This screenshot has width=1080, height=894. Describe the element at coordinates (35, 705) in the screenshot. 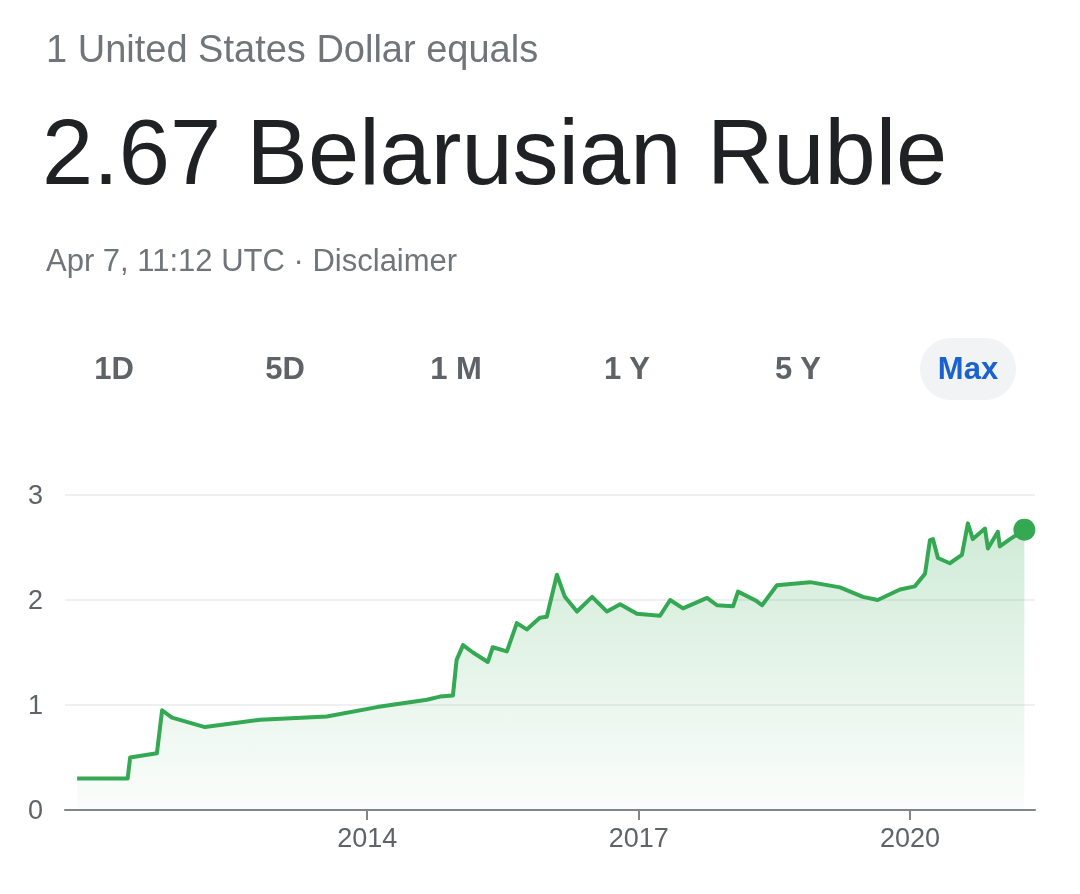

I see `y-tick-label: 1` at that location.